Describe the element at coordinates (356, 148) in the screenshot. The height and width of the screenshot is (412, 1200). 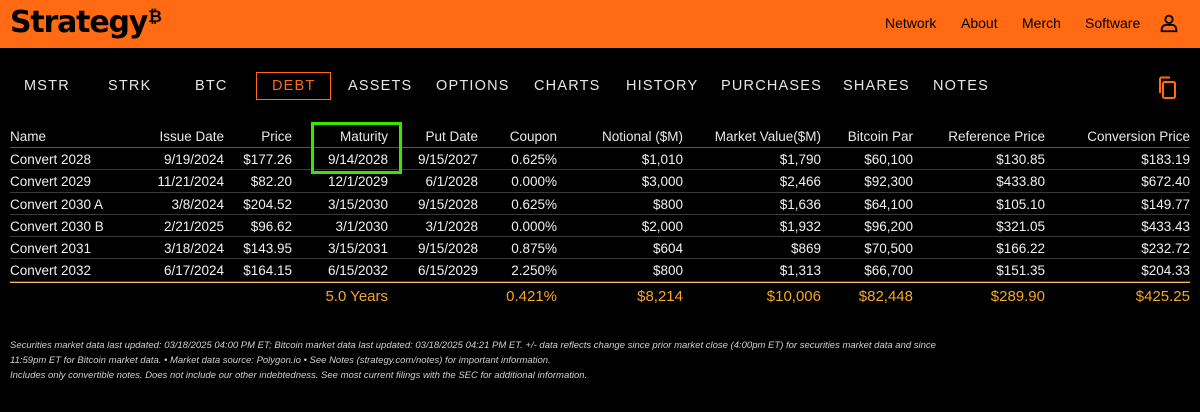
I see `maturity-highlight-box` at that location.